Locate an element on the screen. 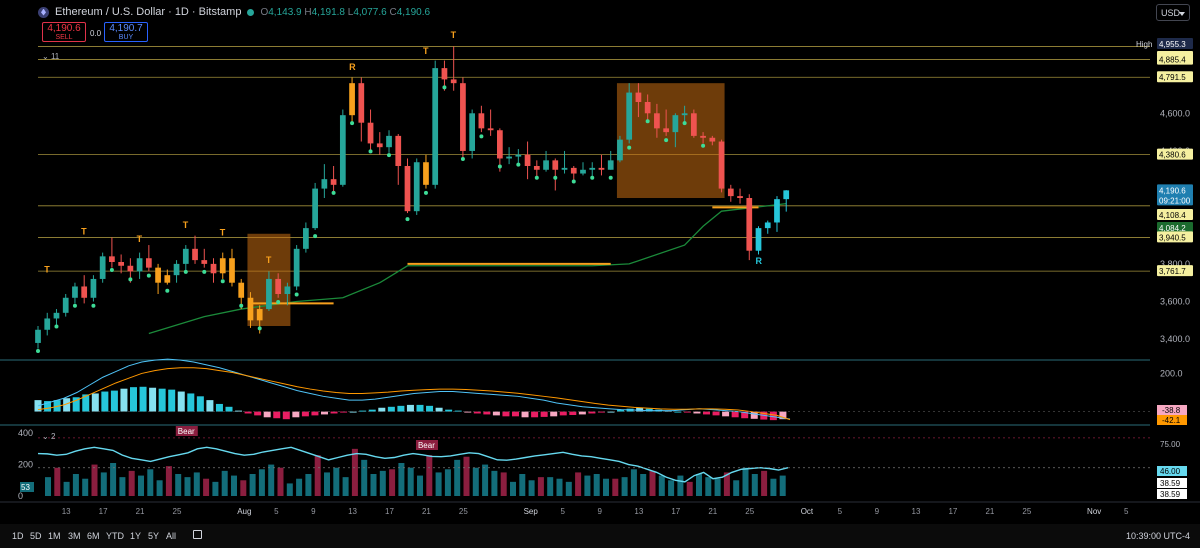 This screenshot has height=548, width=1200. volume-value-label: 75.00 is located at coordinates (1170, 444).